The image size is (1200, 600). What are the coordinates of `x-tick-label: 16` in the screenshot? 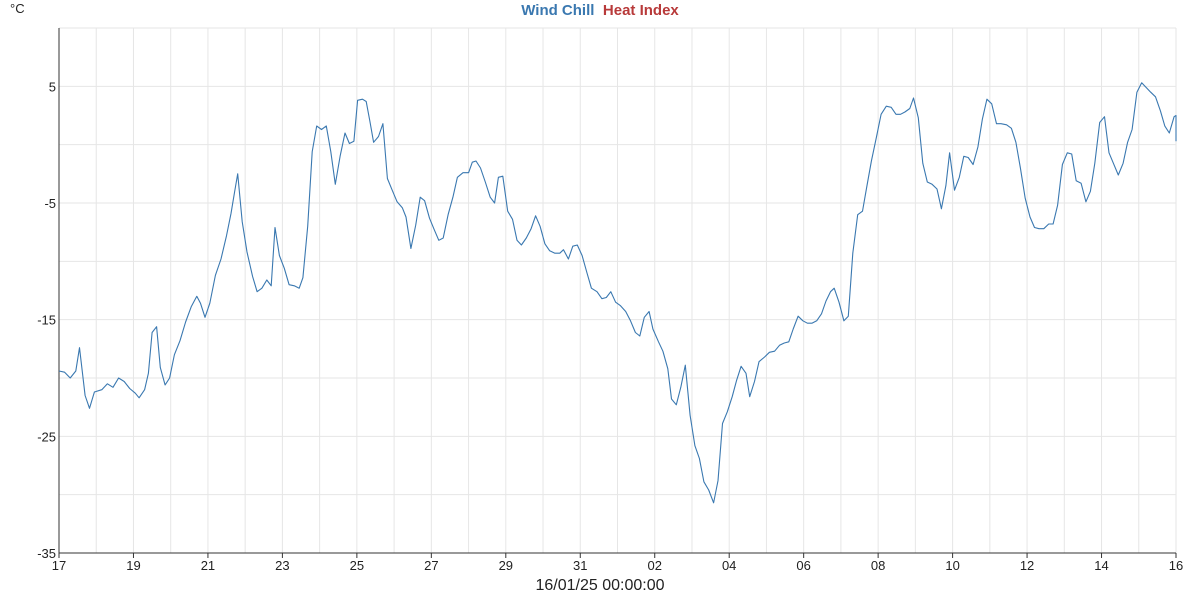 It's located at (1176, 565).